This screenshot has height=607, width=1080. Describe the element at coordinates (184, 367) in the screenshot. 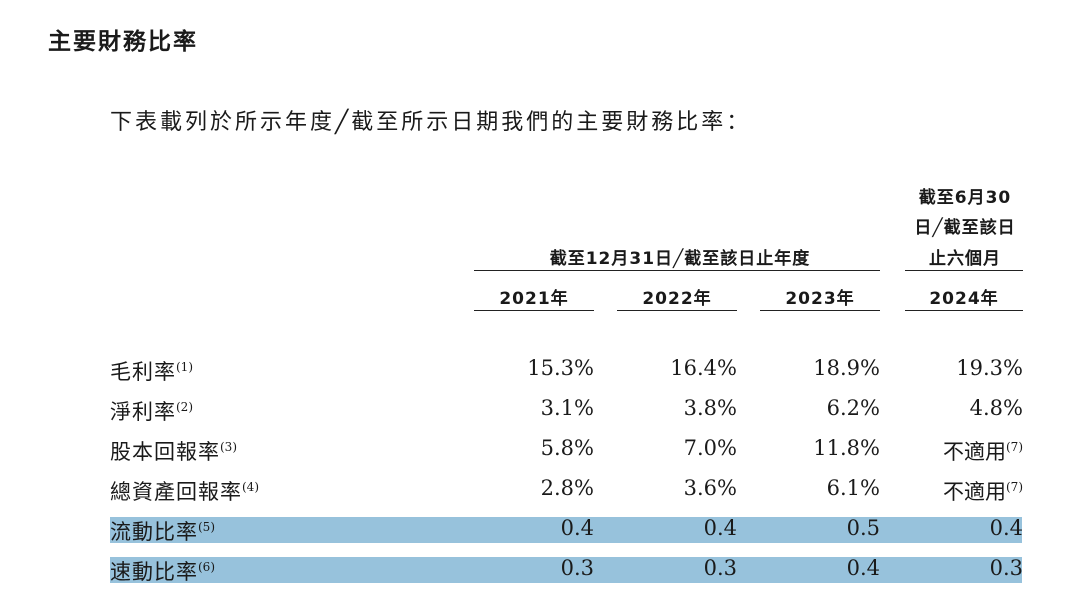

I see `footnote-marker: (1)` at that location.